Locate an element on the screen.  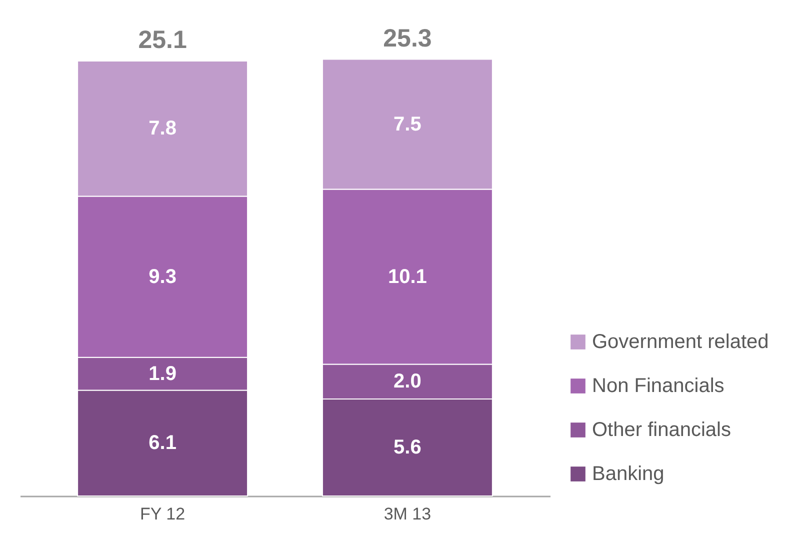
legend-label: Banking is located at coordinates (628, 474).